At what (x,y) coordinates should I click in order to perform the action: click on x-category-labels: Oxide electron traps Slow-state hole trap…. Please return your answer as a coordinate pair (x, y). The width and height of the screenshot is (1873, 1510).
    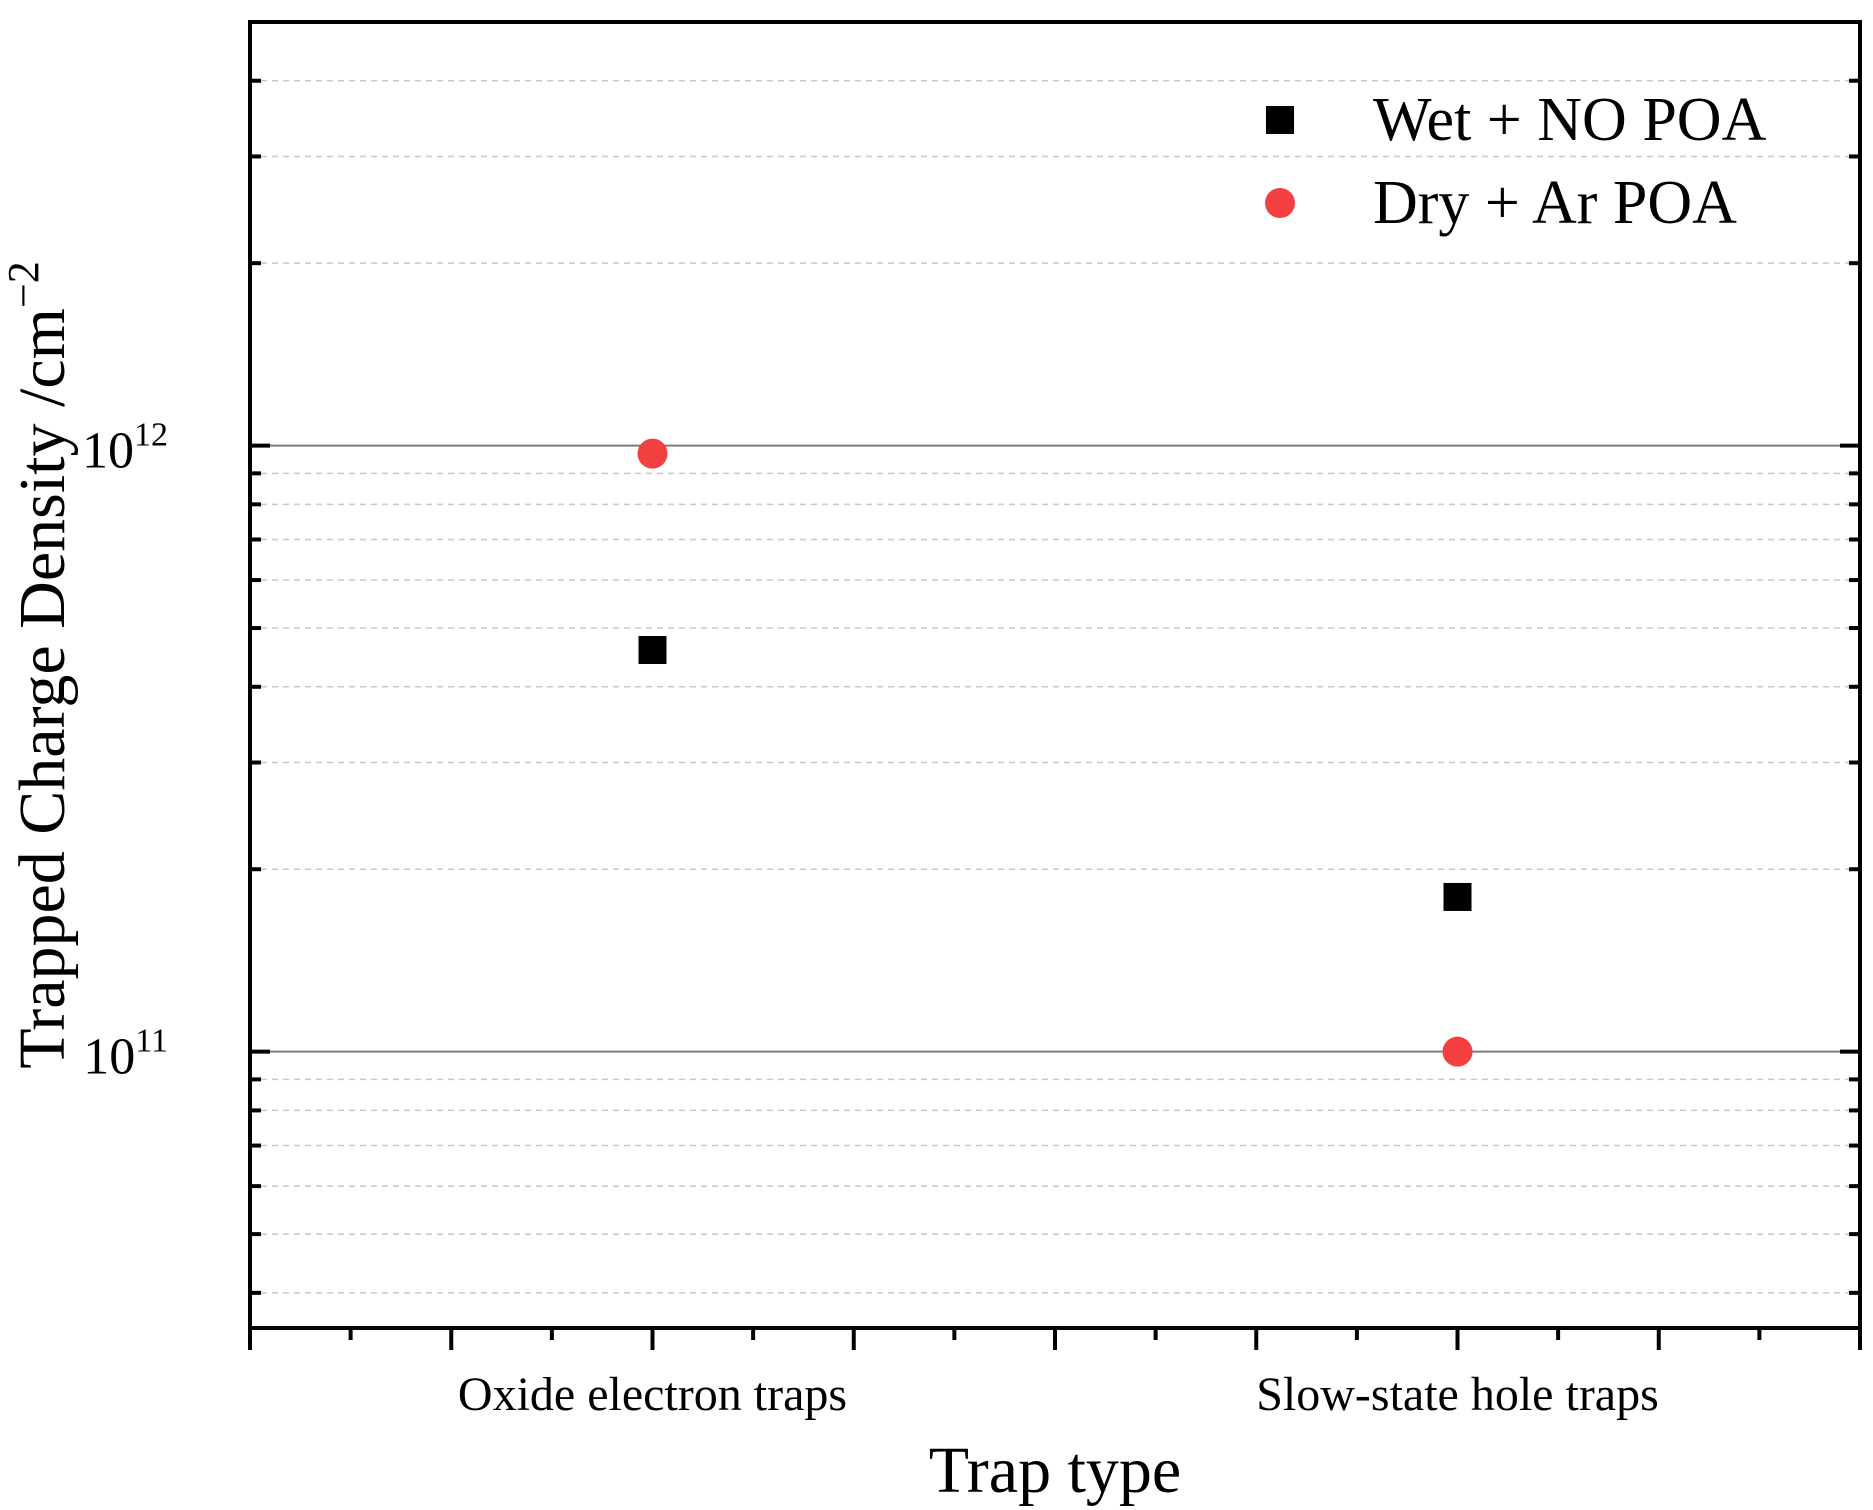
    Looking at the image, I should click on (1058, 1394).